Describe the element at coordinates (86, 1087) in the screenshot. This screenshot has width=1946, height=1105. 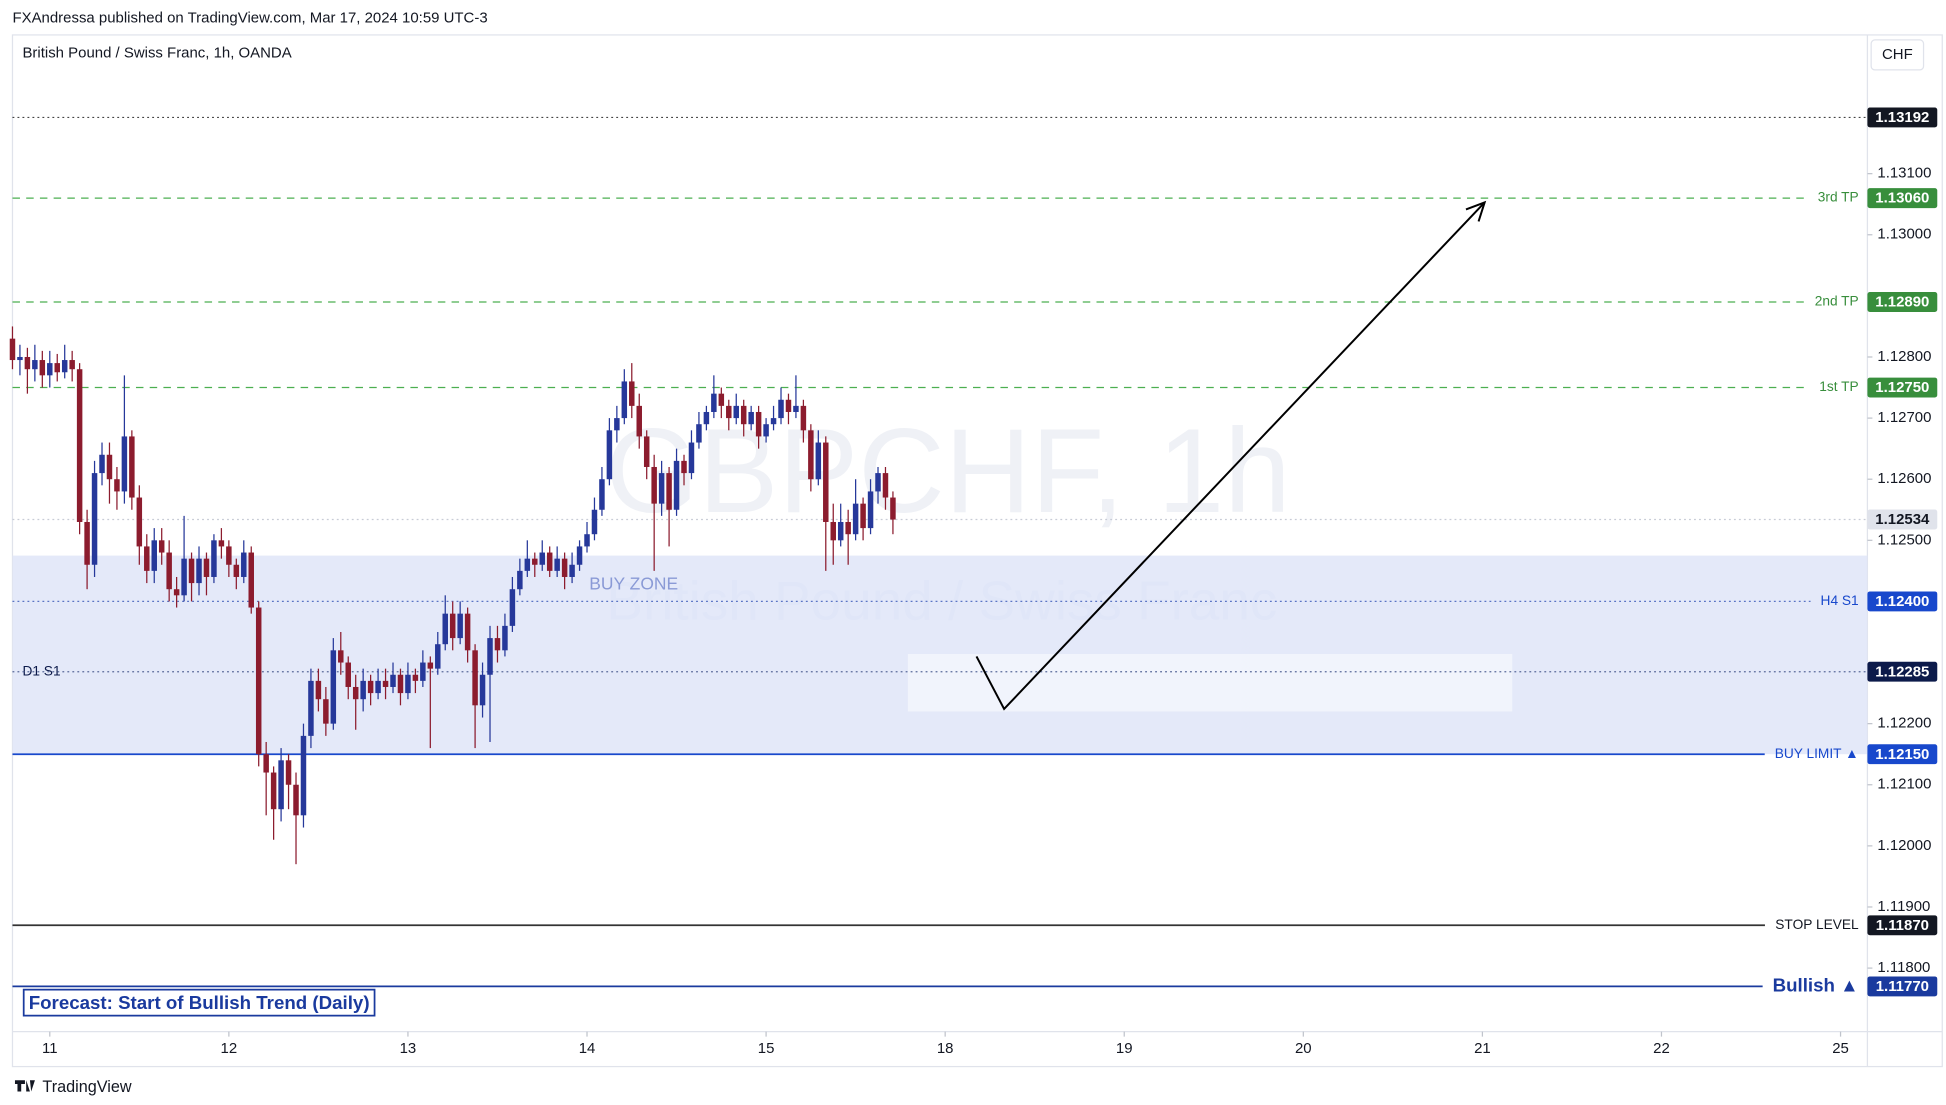
I see `footer: TradingView` at that location.